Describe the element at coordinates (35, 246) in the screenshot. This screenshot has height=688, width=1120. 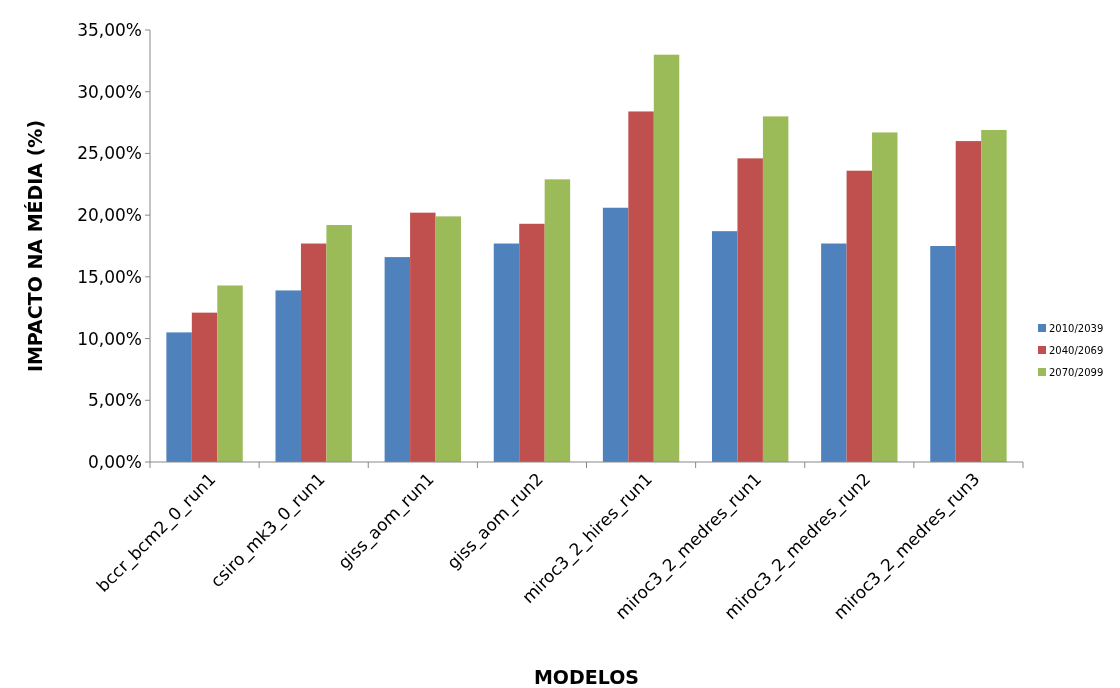
I see `y-axis-title: IMPACTO NA MÉDIA (%)` at that location.